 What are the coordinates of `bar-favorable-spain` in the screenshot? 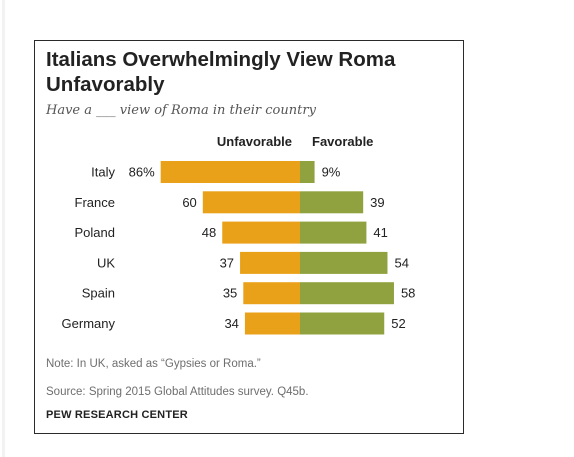 It's located at (347, 293).